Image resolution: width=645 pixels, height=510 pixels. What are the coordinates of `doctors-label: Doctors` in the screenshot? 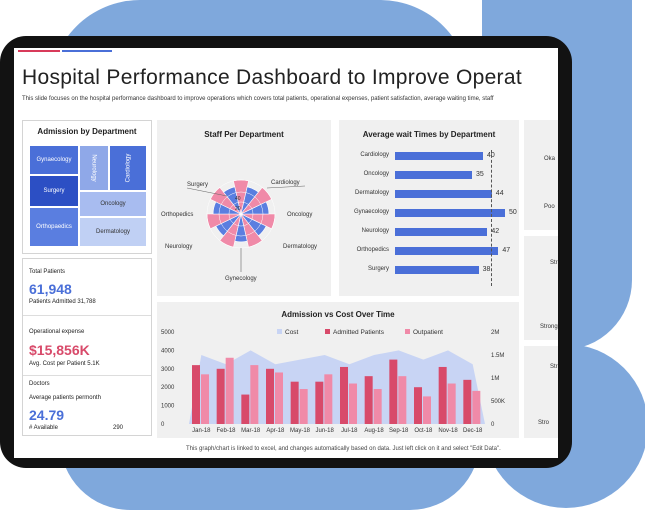 It's located at (39, 384).